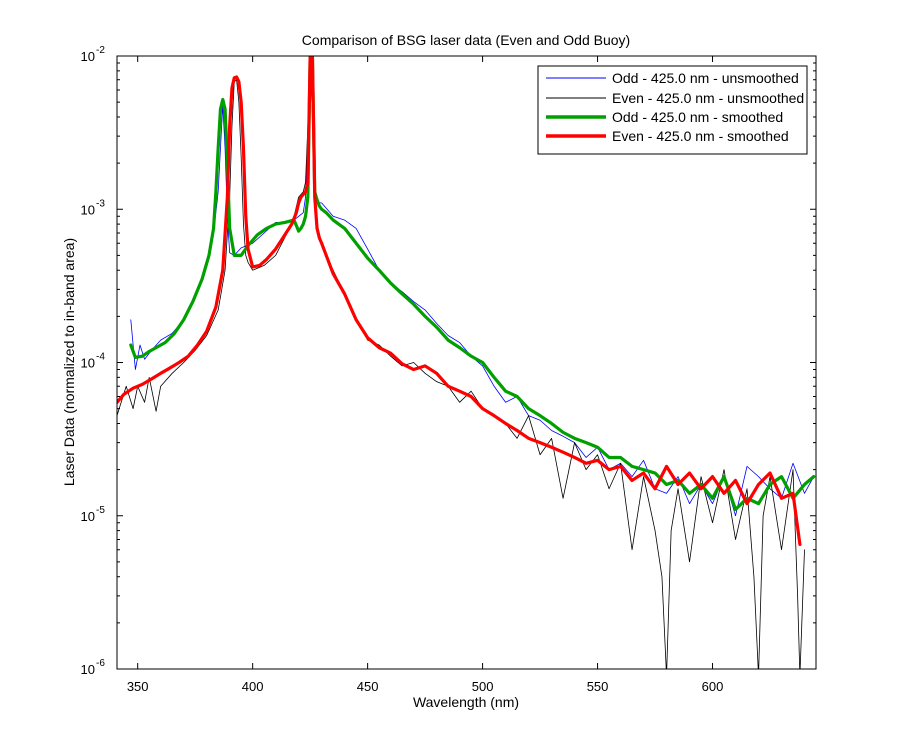  What do you see at coordinates (100, 50) in the screenshot?
I see `y-tick-label-exponent: -2` at bounding box center [100, 50].